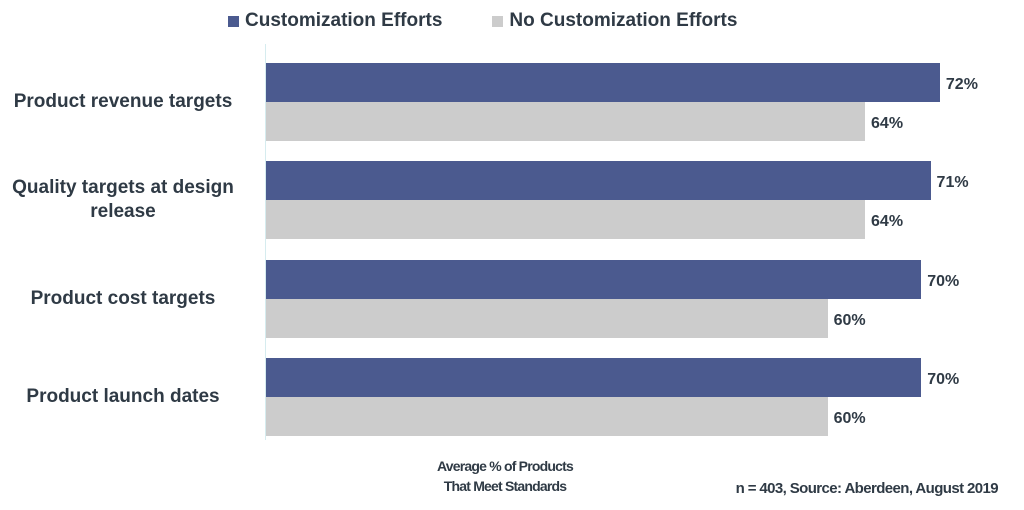  What do you see at coordinates (867, 488) in the screenshot?
I see `source-note: n = 403, Source: Aberdeen, August 2019` at bounding box center [867, 488].